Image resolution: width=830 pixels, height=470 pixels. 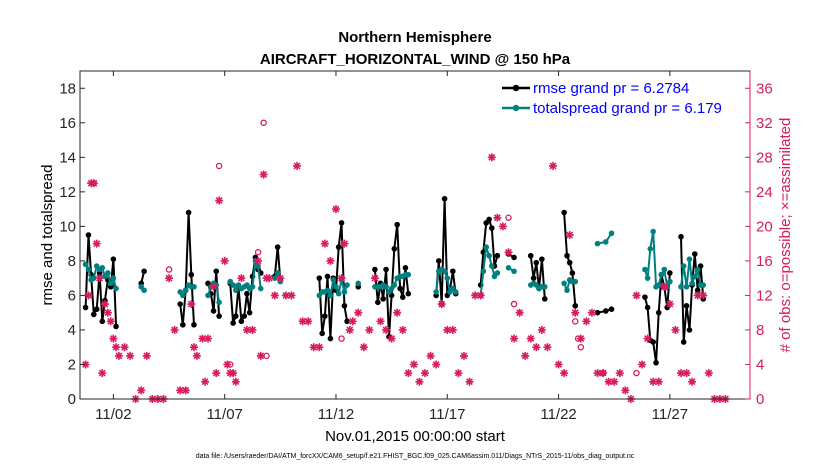 What do you see at coordinates (764, 226) in the screenshot?
I see `y-right-tick-label: 20` at bounding box center [764, 226].